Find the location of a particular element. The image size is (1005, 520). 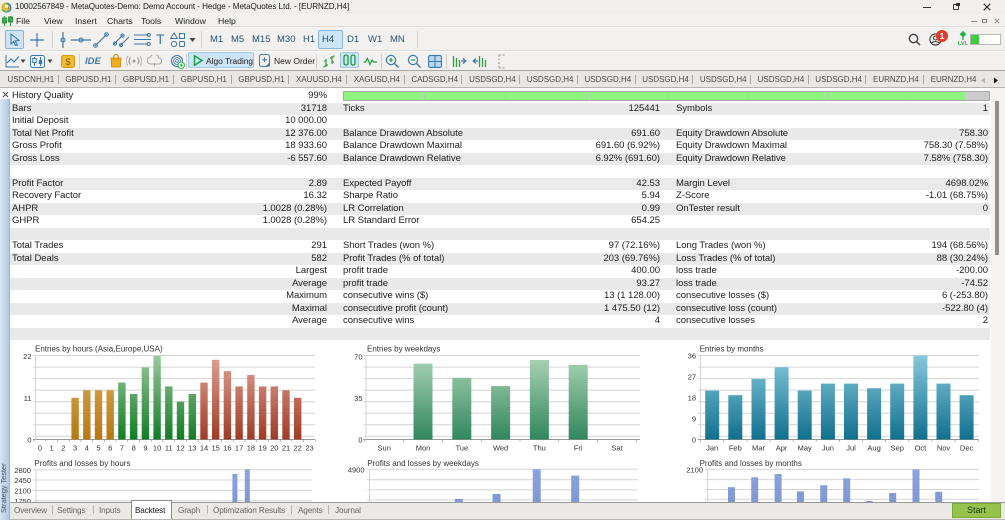

svg-text: Dec is located at coordinates (967, 448).